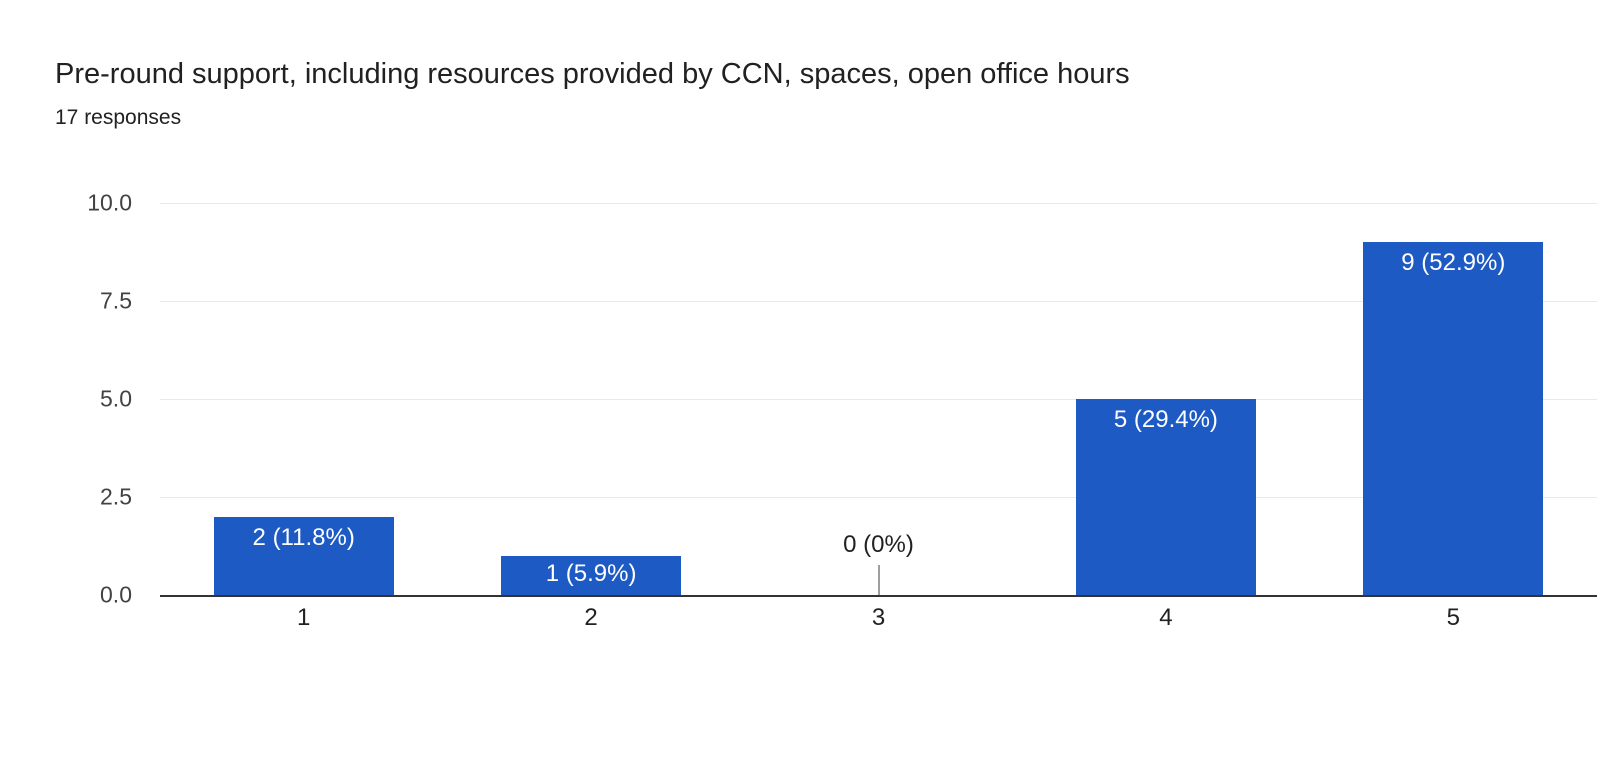 The image size is (1600, 761). I want to click on bar-category-1: 2 (11.8%), so click(303, 555).